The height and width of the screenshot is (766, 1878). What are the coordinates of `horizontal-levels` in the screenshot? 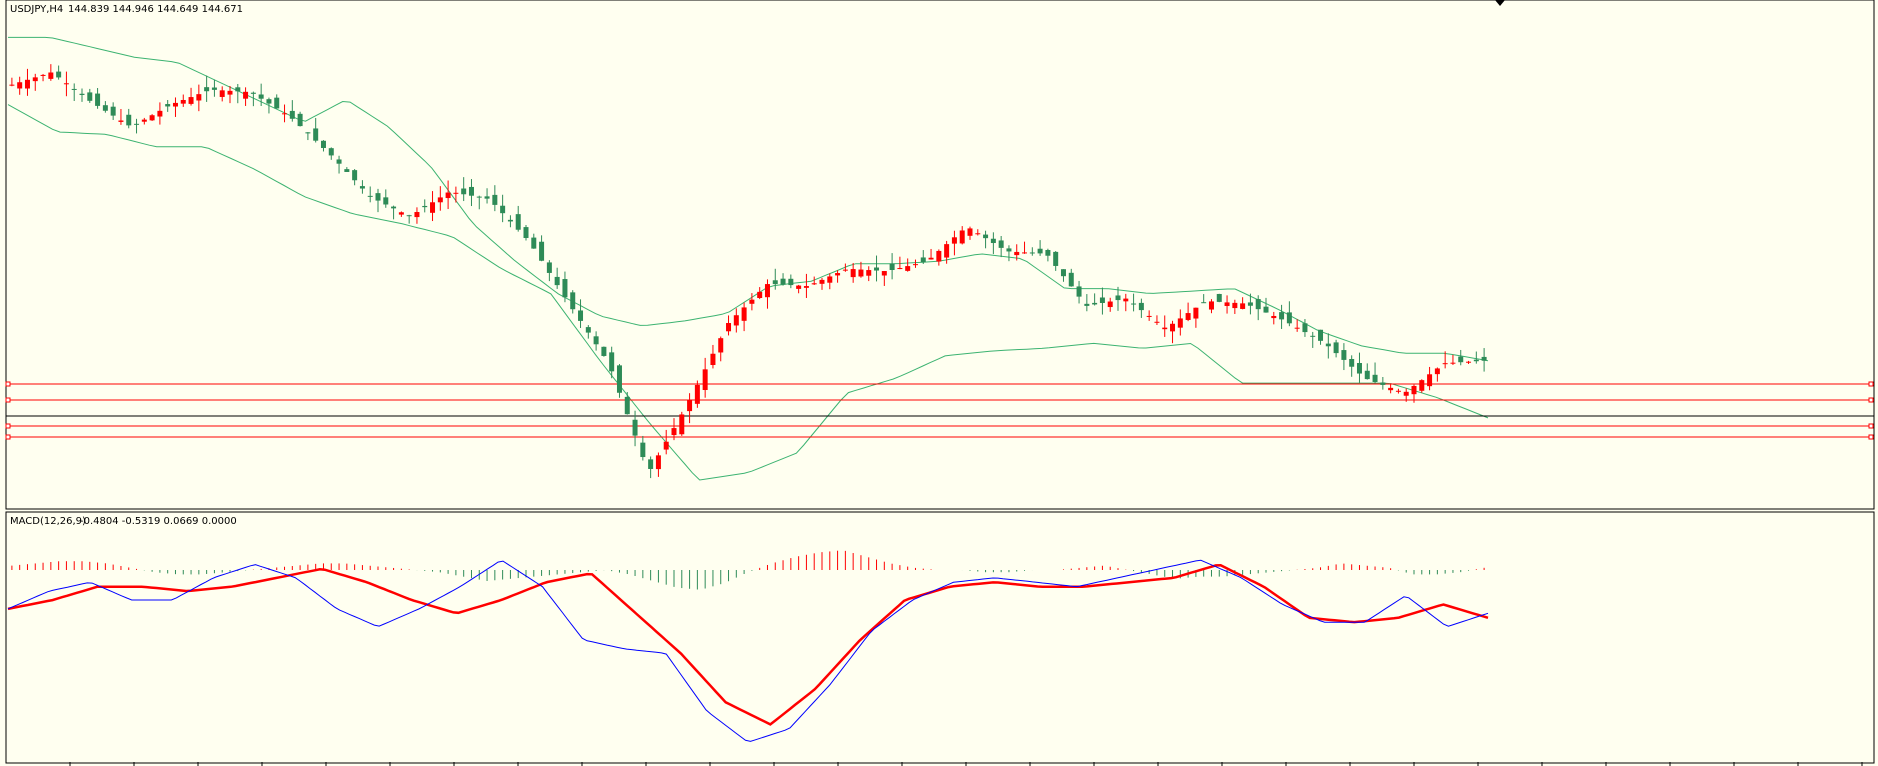 It's located at (939, 410).